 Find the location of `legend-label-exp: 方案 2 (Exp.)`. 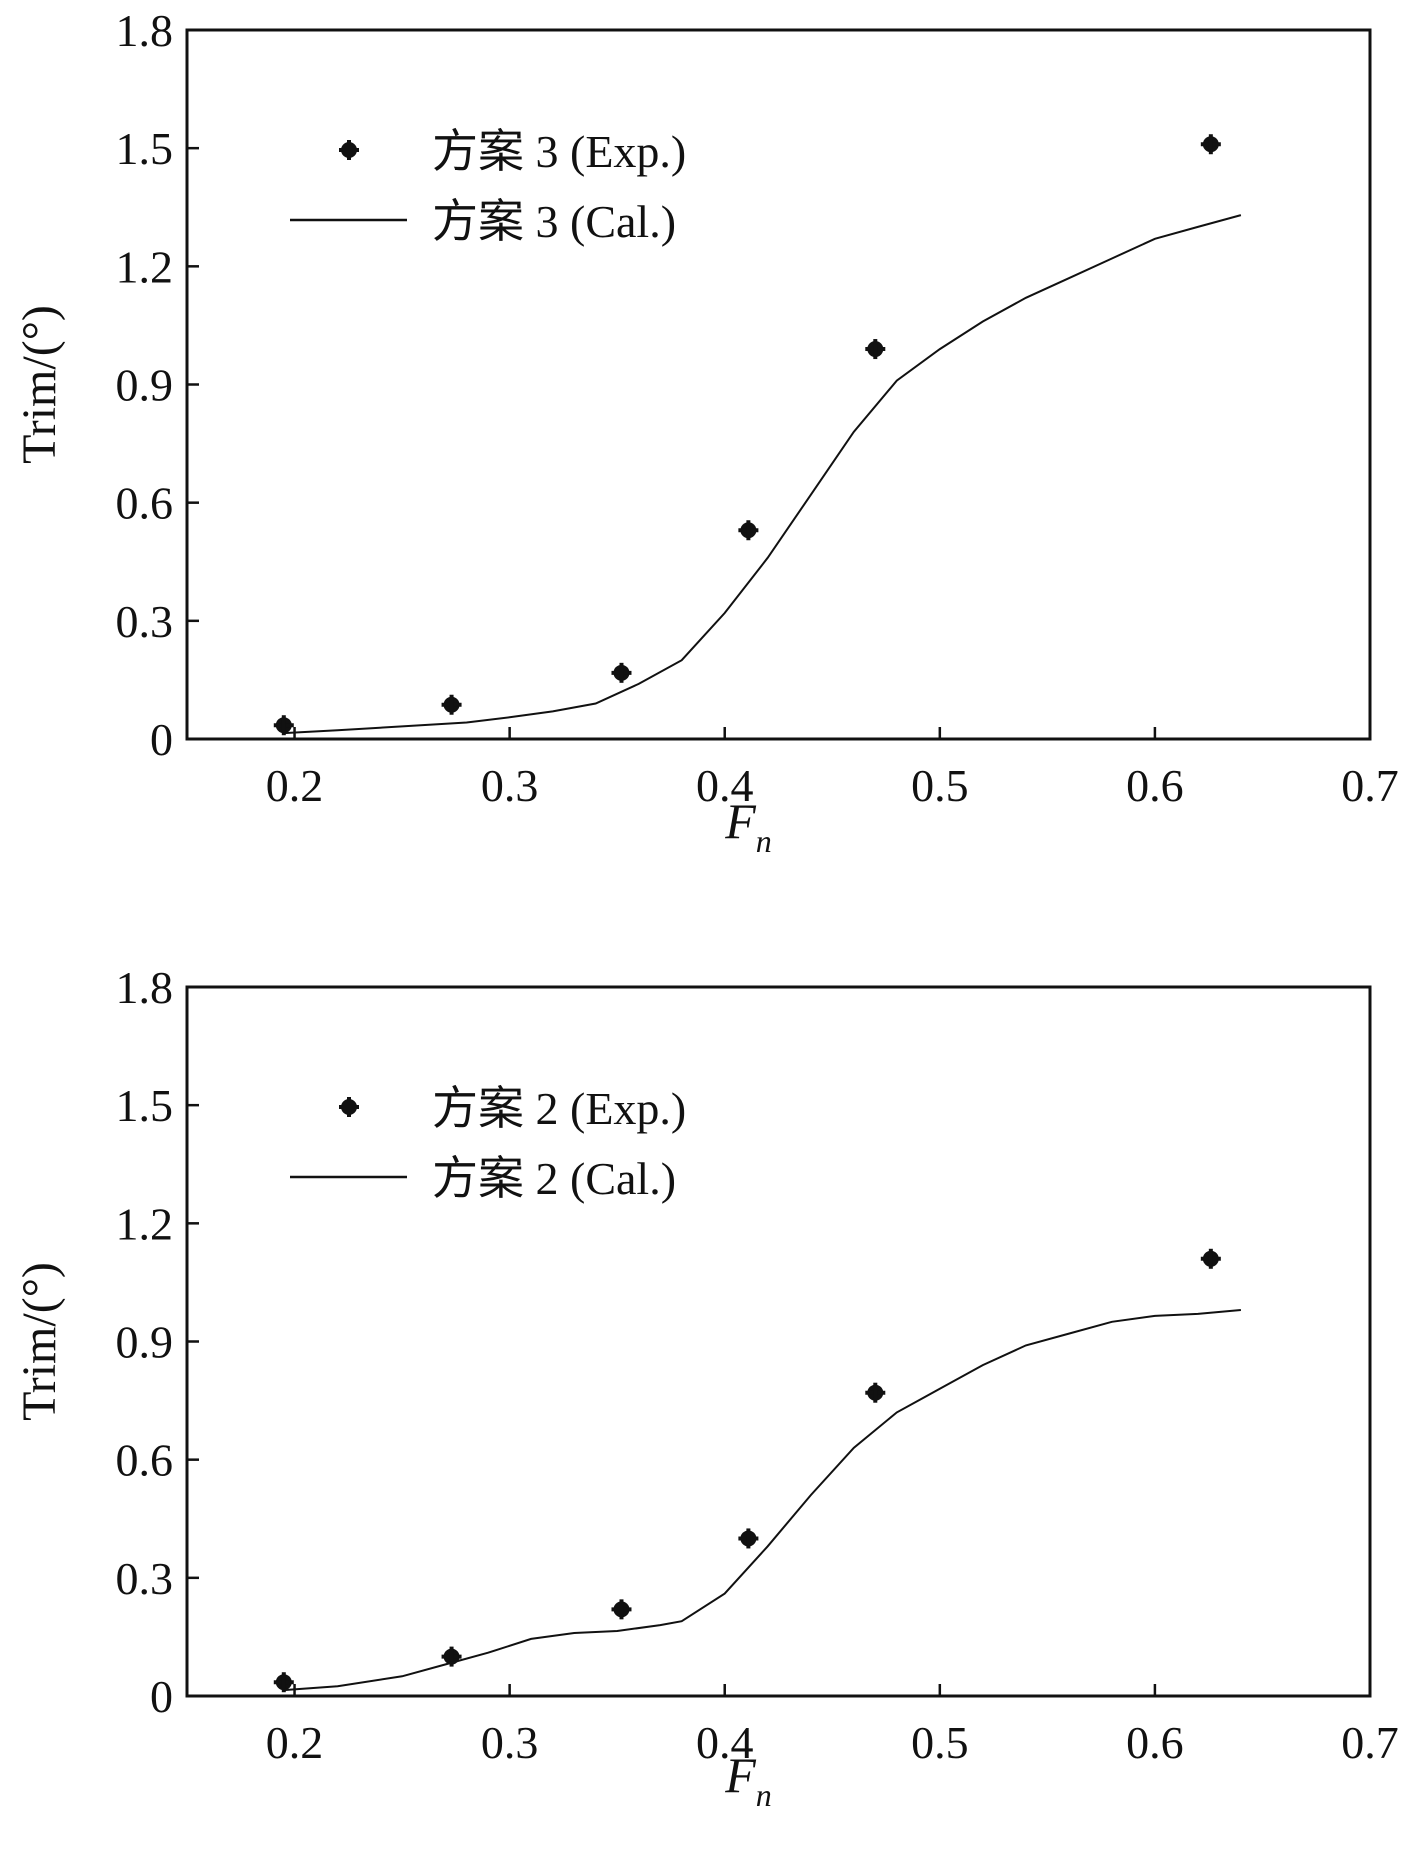

legend-label-exp: 方案 2 (Exp.) is located at coordinates (559, 1108).